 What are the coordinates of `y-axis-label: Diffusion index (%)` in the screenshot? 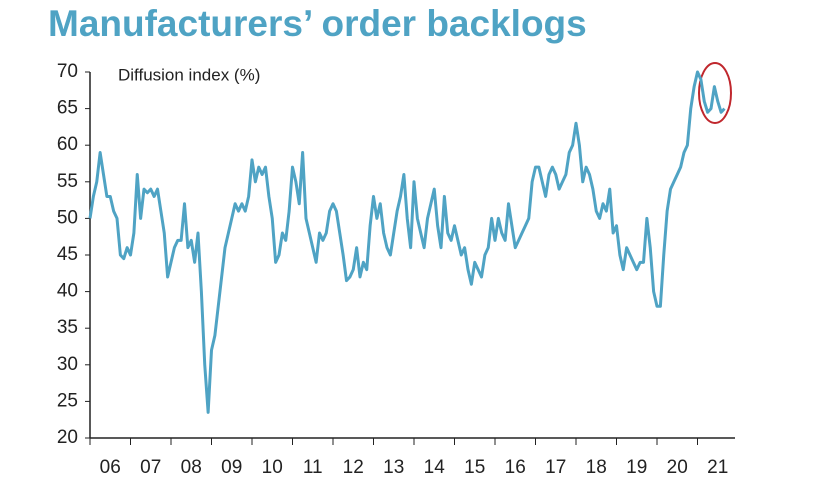 It's located at (189, 74).